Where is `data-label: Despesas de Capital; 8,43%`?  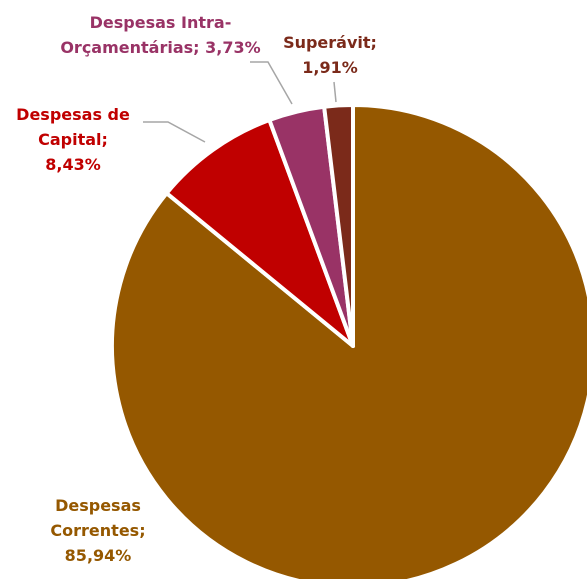
data-label: Despesas de Capital; 8,43% is located at coordinates (73, 139).